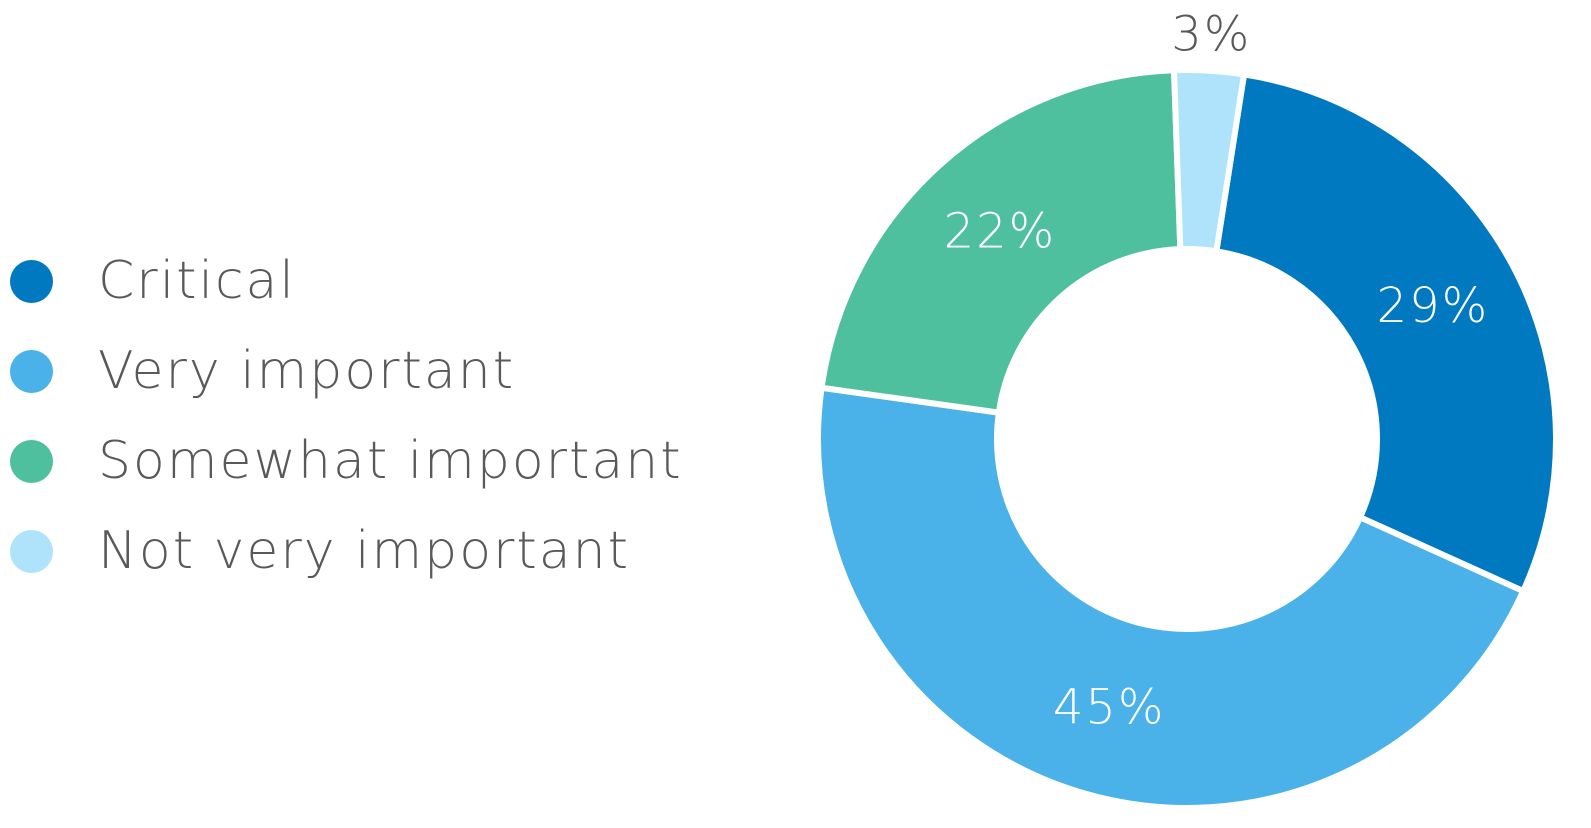  What do you see at coordinates (390, 461) in the screenshot?
I see `legend-label-somewhat-important: Somewhat important` at bounding box center [390, 461].